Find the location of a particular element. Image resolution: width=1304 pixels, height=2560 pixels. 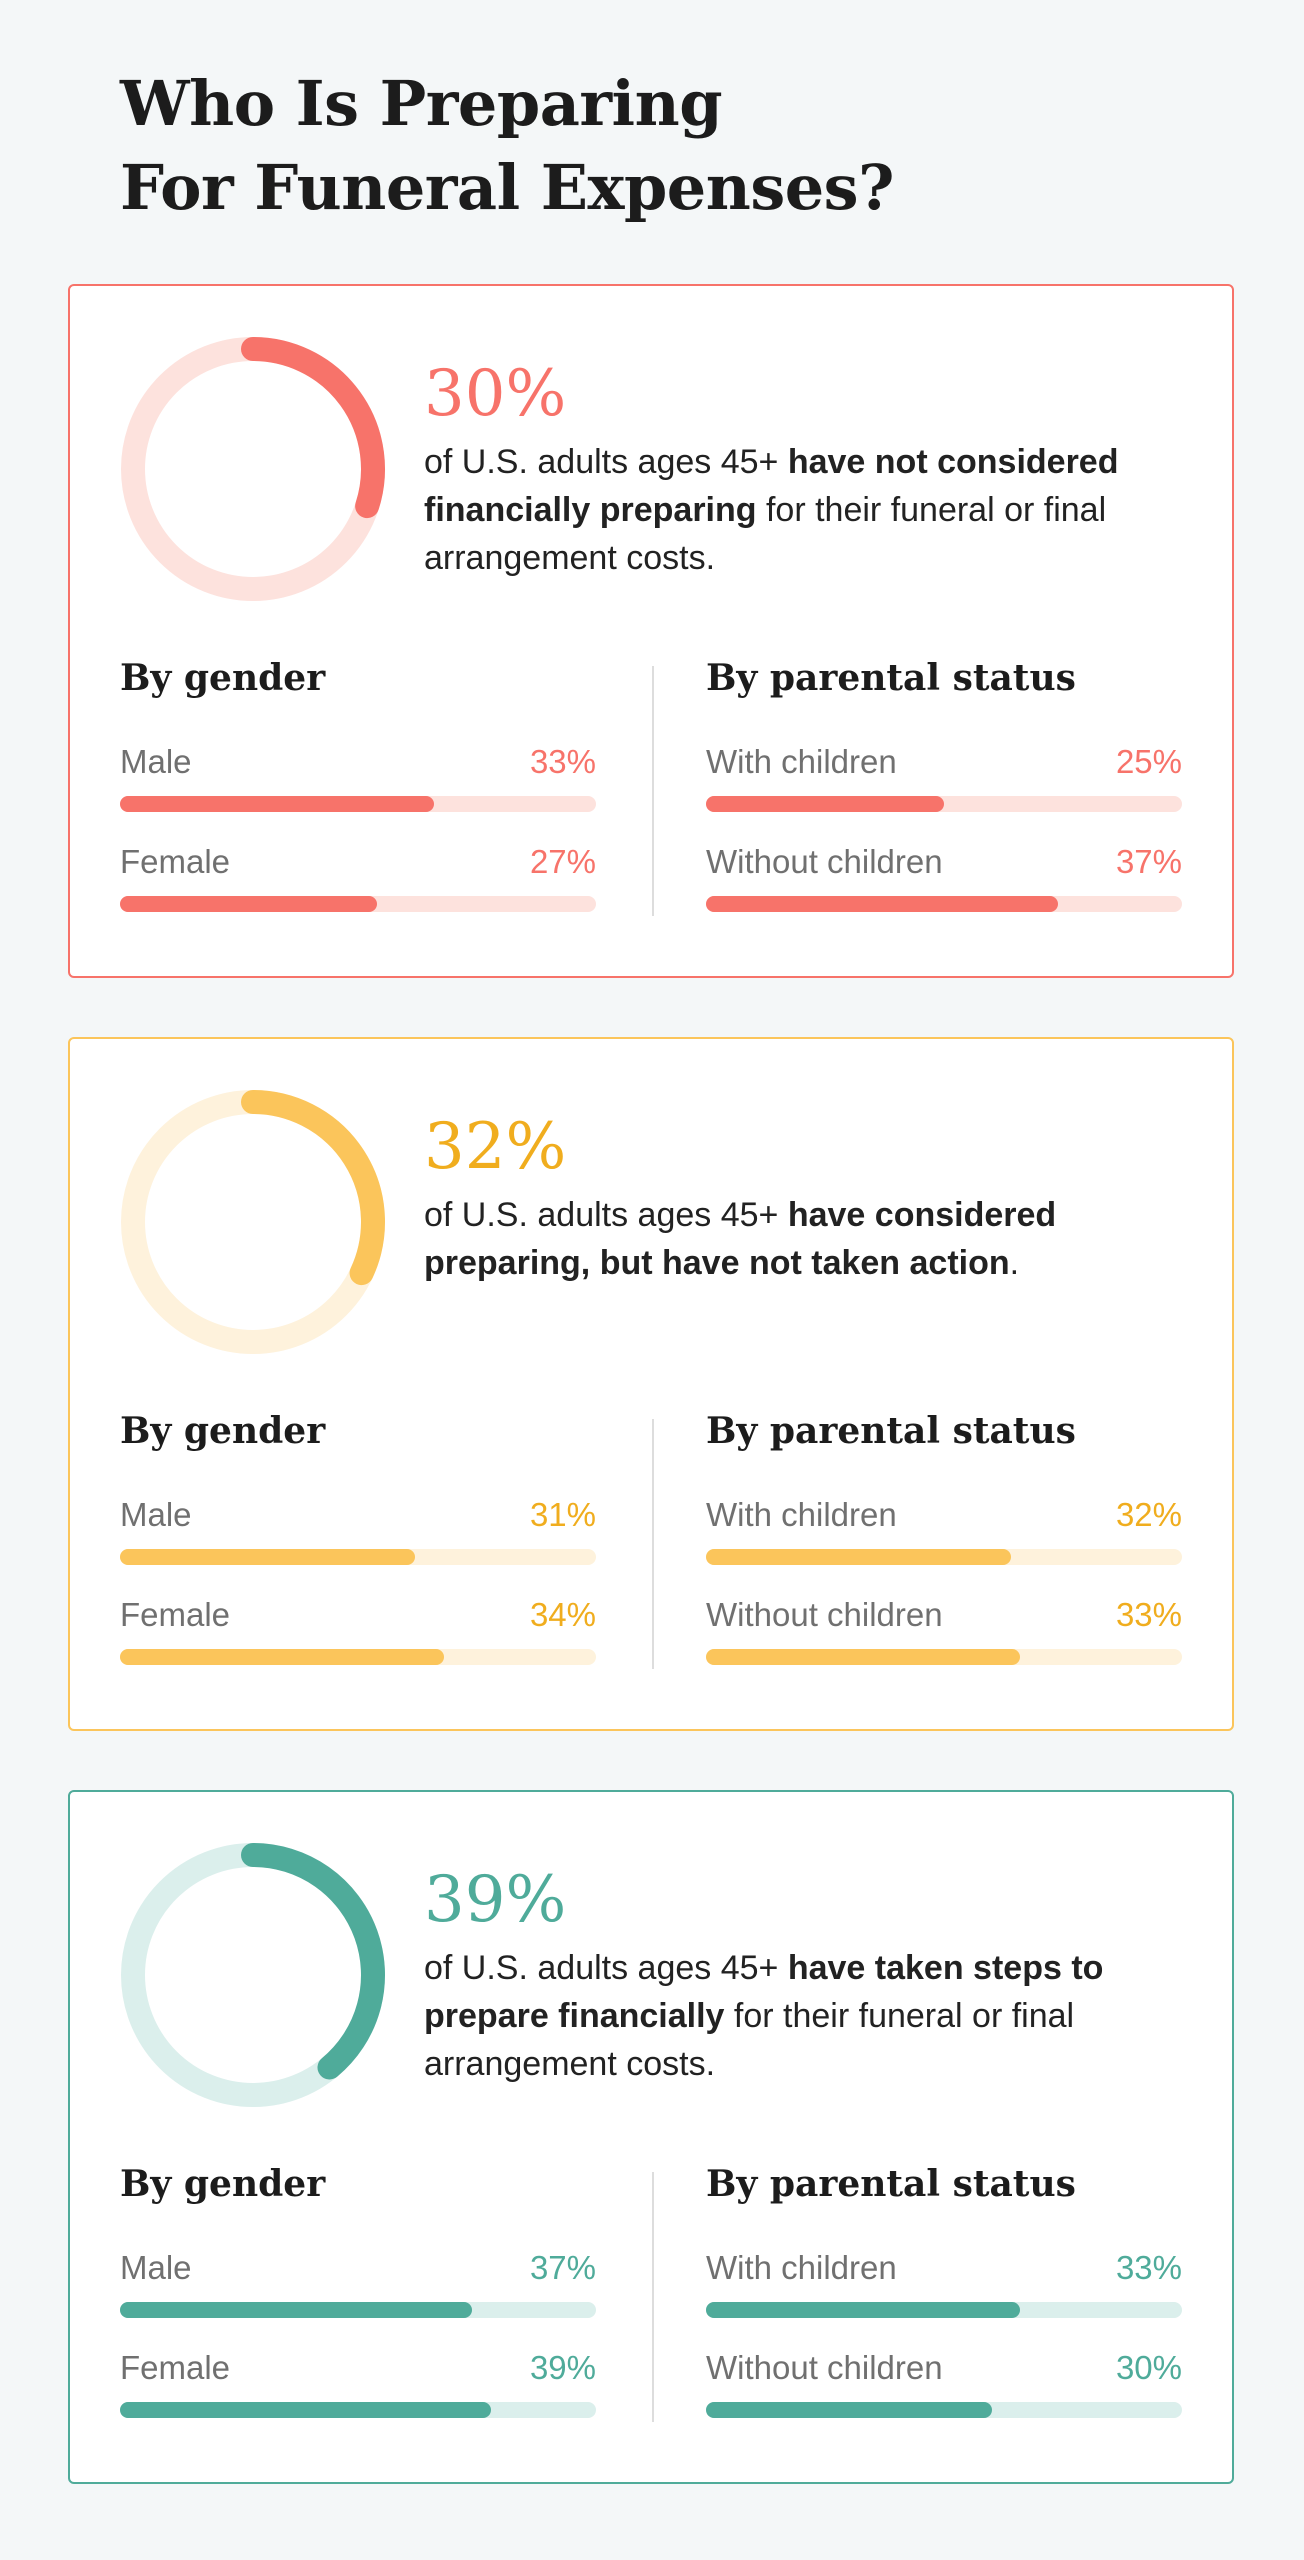

bar-value: 30% is located at coordinates (1148, 2367).